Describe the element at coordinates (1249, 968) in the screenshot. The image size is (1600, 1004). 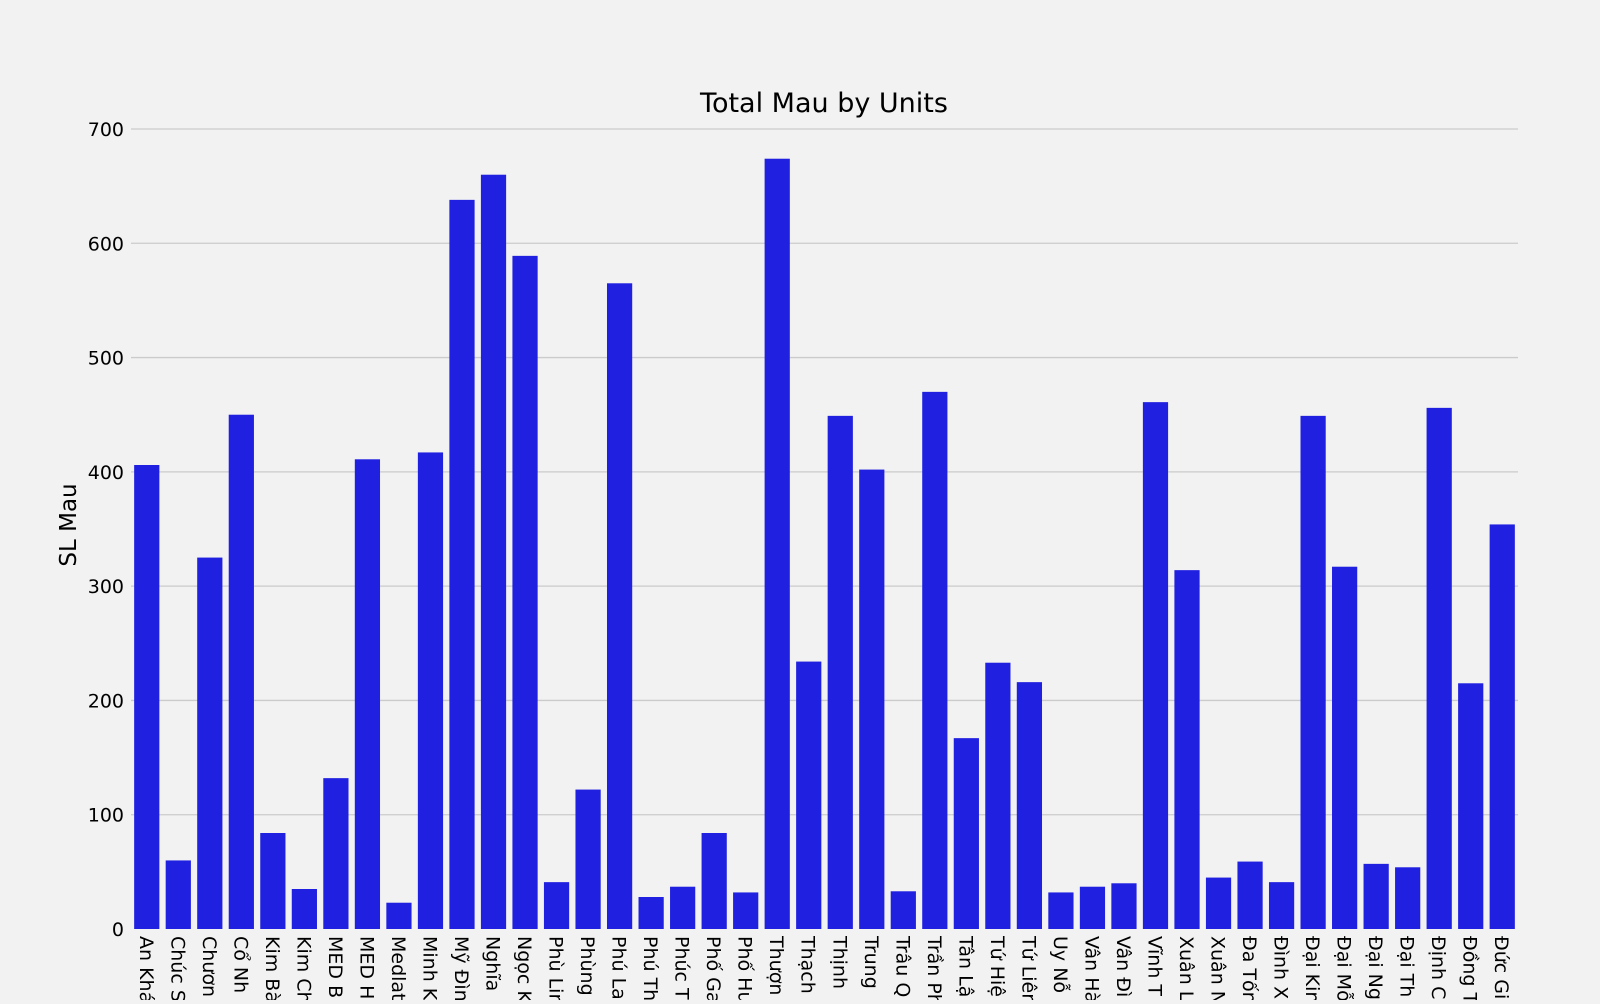
I see `x-tick-label: Đa Tốn` at that location.